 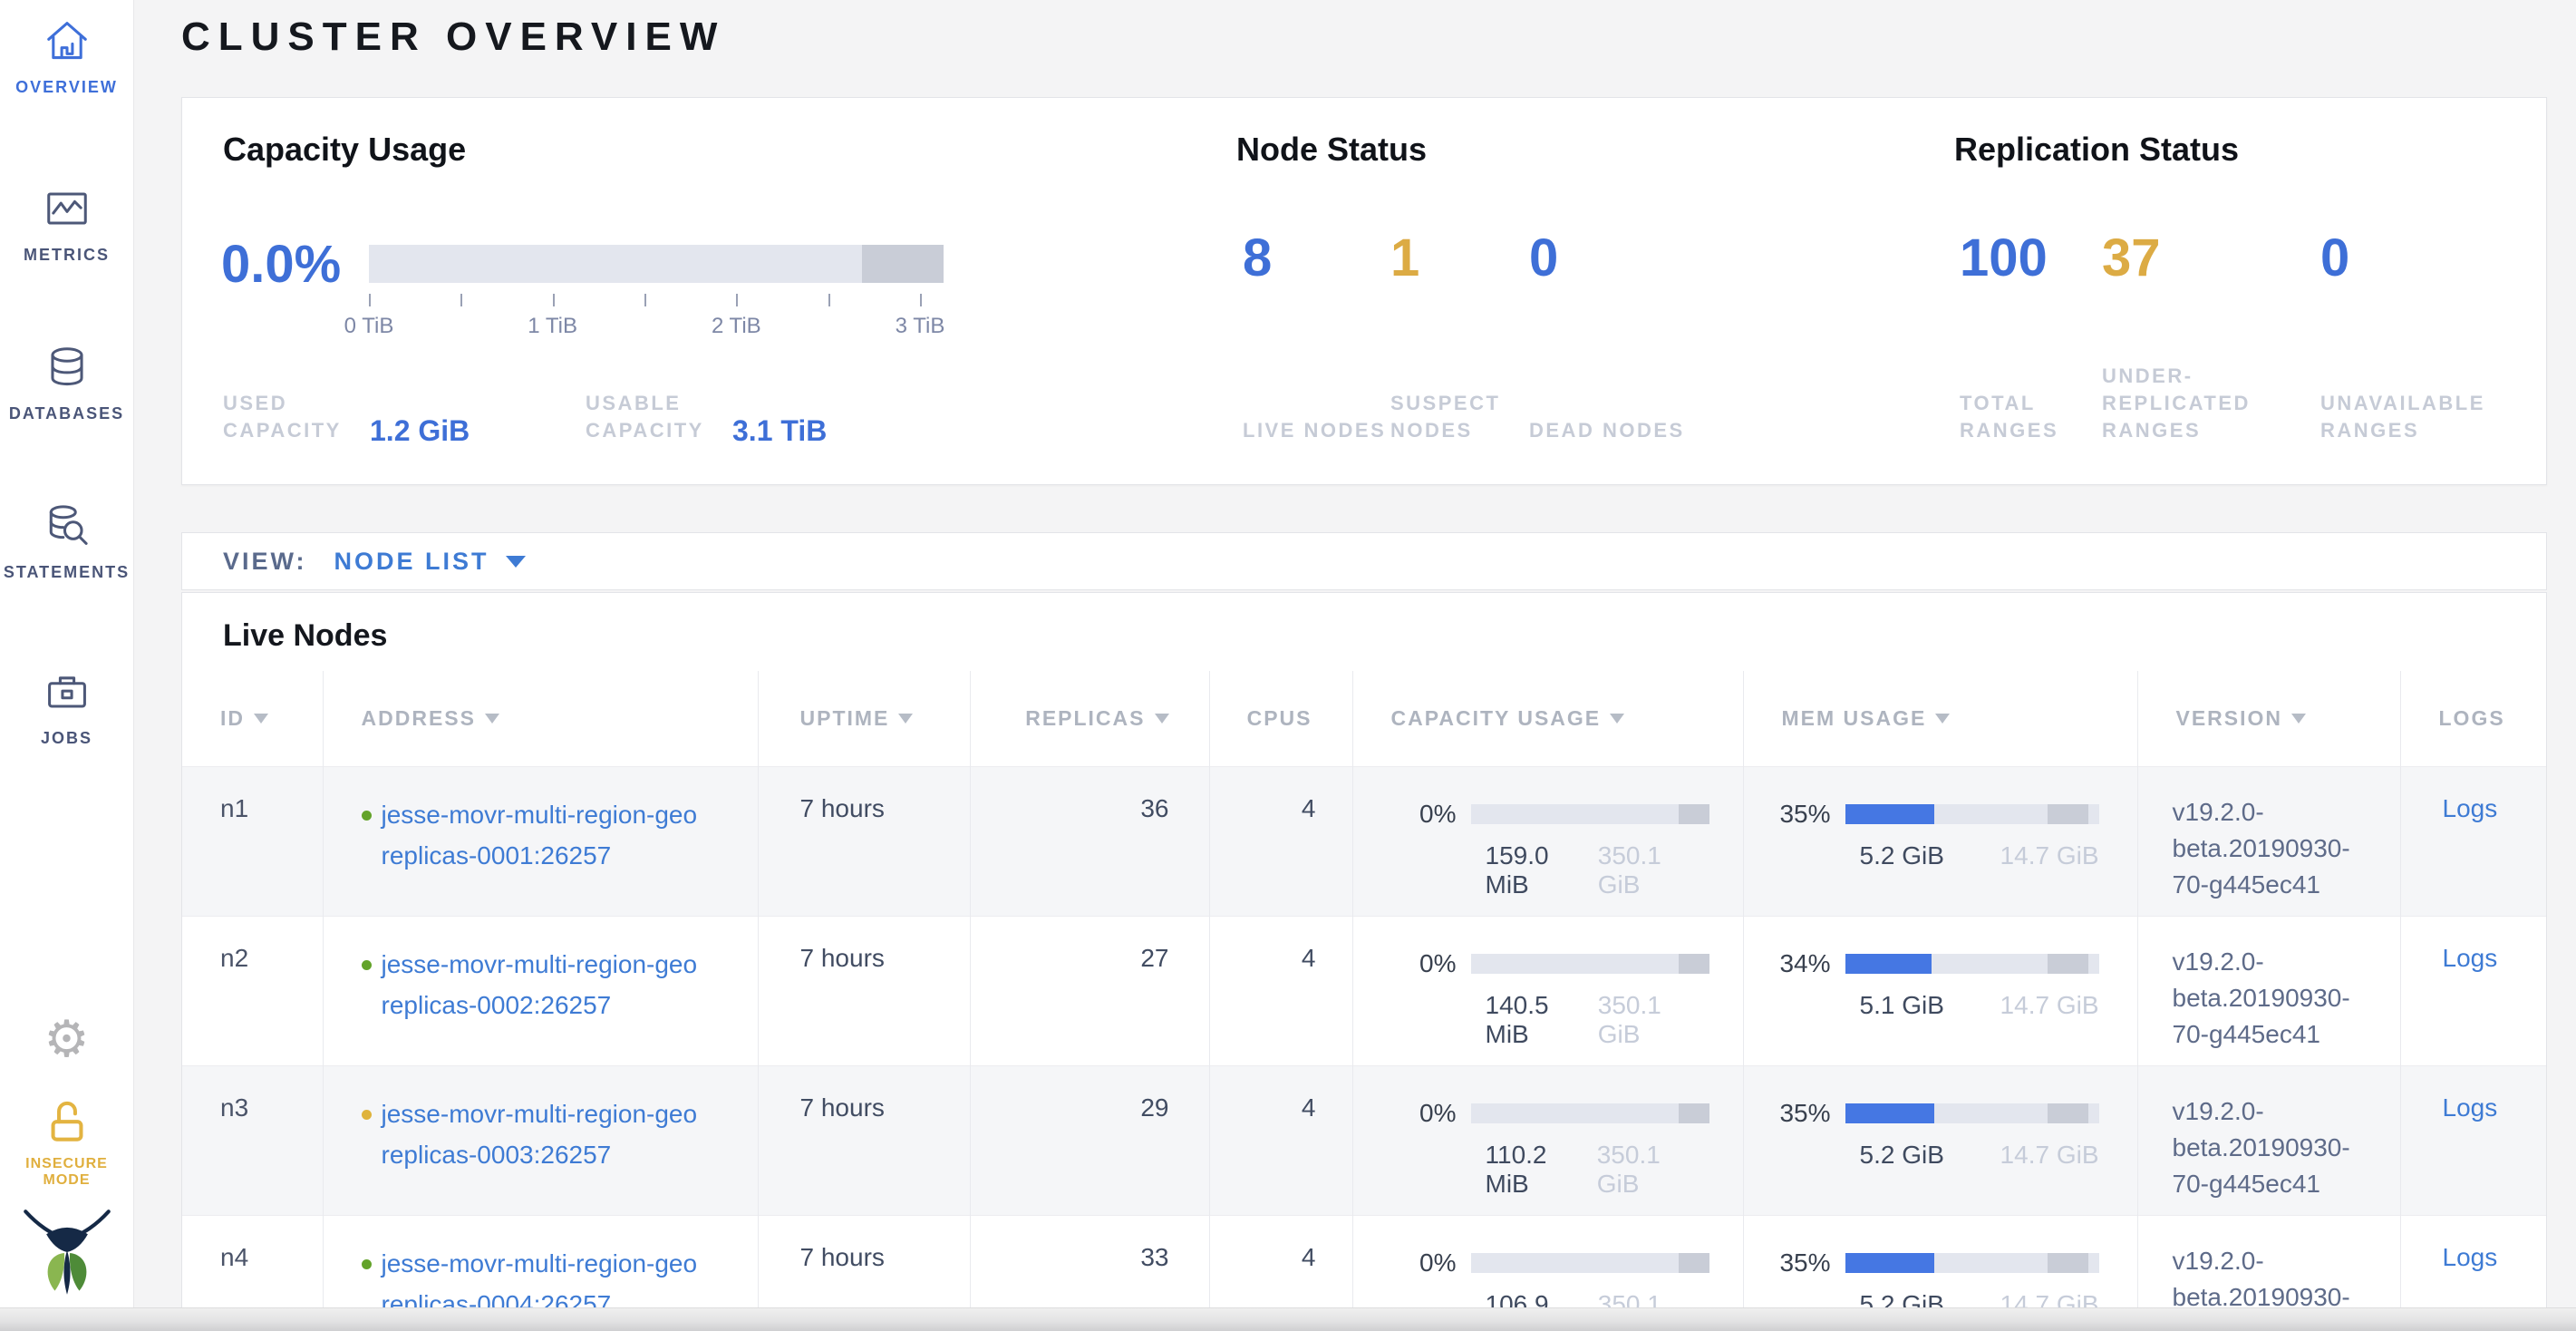 What do you see at coordinates (67, 255) in the screenshot?
I see `sidebar-item-label: METRICS` at bounding box center [67, 255].